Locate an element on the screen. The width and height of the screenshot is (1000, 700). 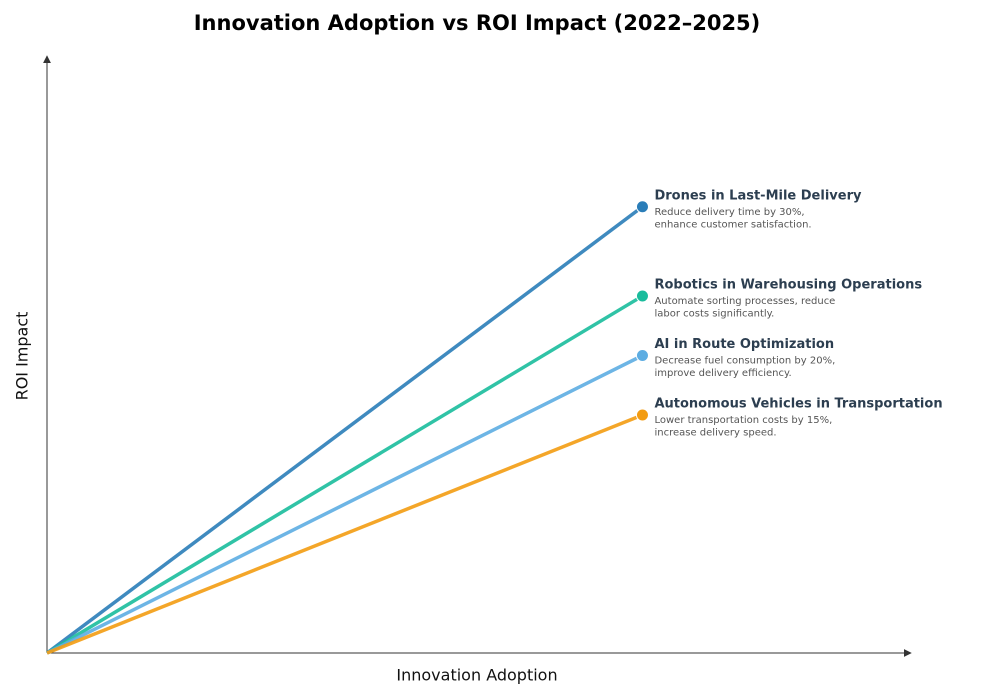
series-name: Robotics in Warehousing Operations is located at coordinates (788, 285).